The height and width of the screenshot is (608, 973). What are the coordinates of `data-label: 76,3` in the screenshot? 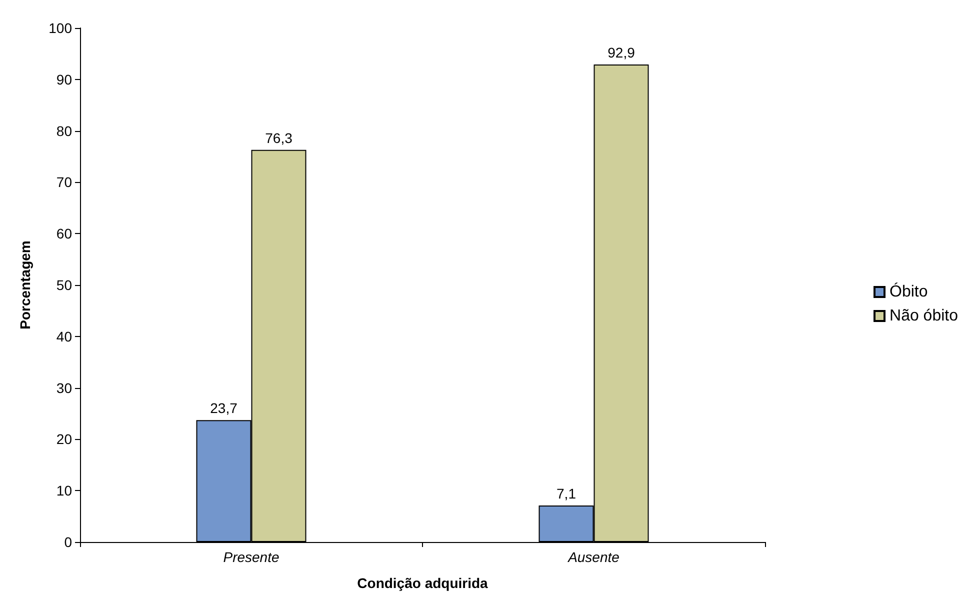 It's located at (279, 138).